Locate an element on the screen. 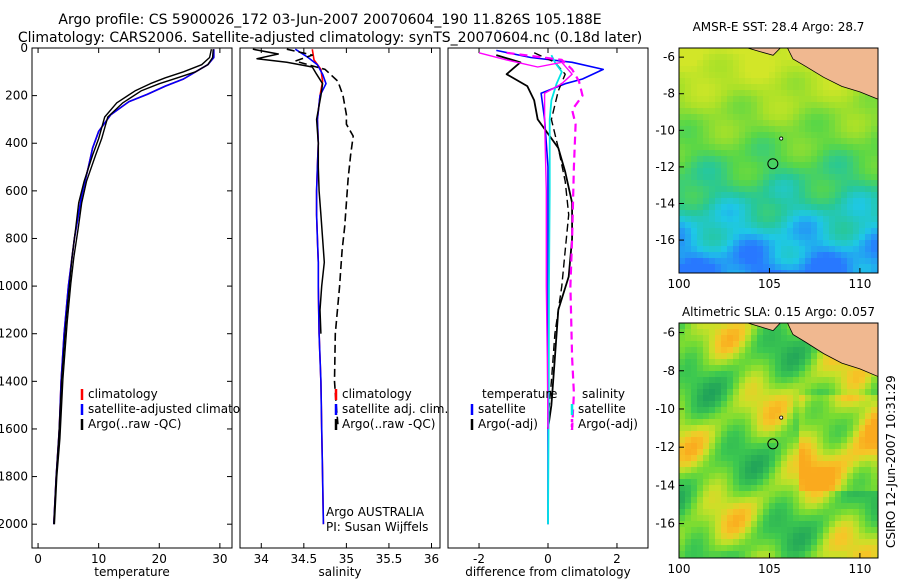  y-tick-label: 0 is located at coordinates (24, 48).